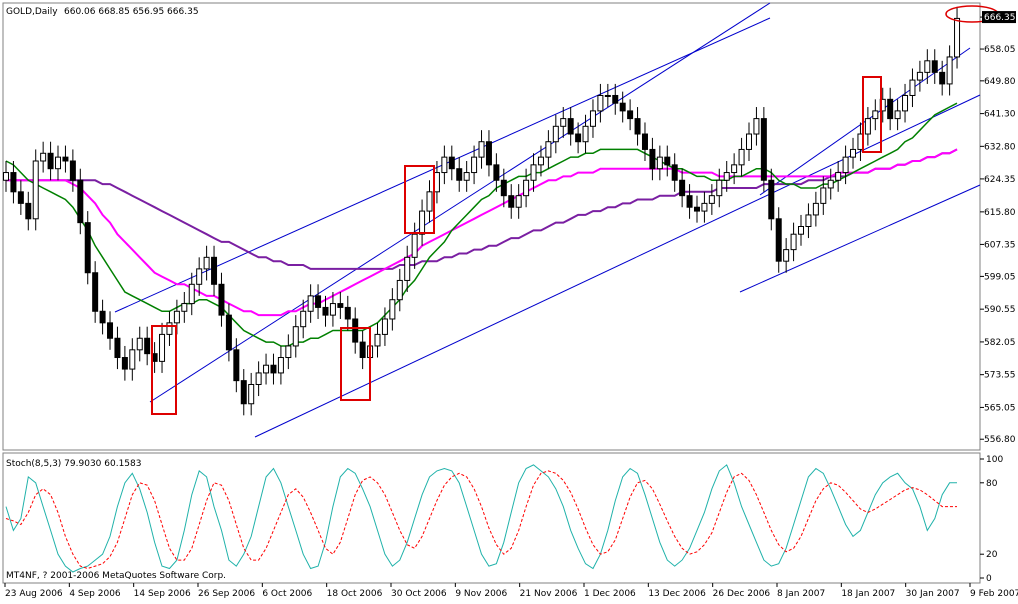  I want to click on chart-ohlc: 660.06 668.85 656.95 666.35, so click(131, 12).